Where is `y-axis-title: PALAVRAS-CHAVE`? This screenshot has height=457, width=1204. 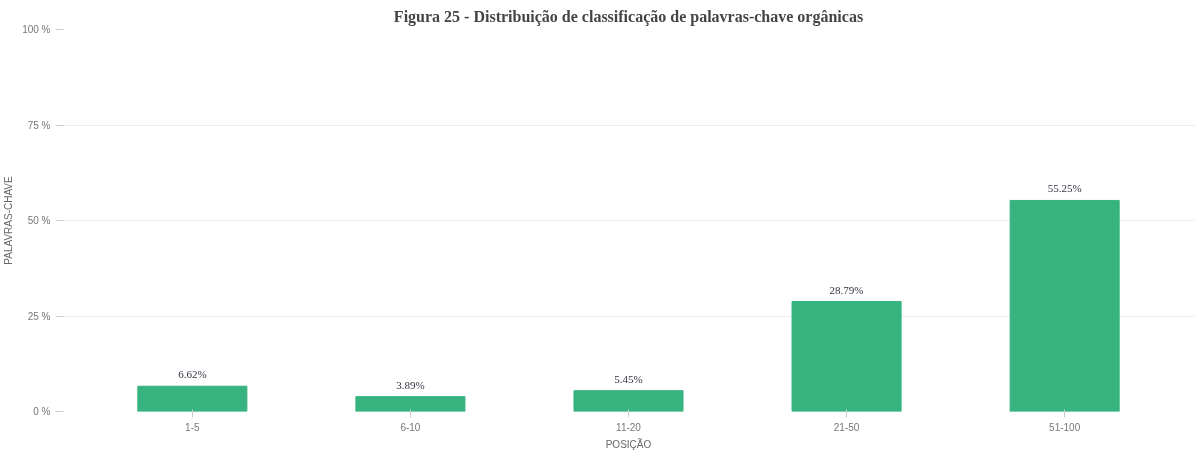 y-axis-title: PALAVRAS-CHAVE is located at coordinates (9, 220).